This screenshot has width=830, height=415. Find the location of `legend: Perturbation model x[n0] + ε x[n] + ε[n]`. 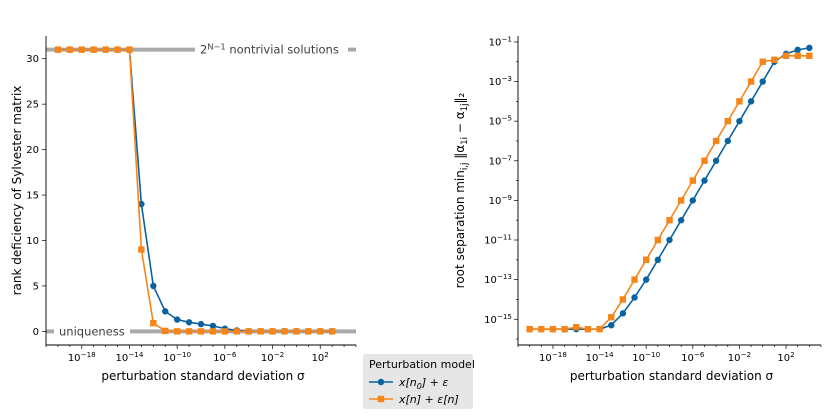

legend: Perturbation model x[n0] + ε x[n] + ε[n] is located at coordinates (419, 381).